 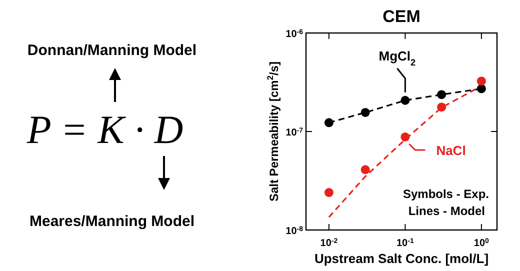 What do you see at coordinates (295, 34) in the screenshot?
I see `y-tick-label: 10$^{-6}$` at bounding box center [295, 34].